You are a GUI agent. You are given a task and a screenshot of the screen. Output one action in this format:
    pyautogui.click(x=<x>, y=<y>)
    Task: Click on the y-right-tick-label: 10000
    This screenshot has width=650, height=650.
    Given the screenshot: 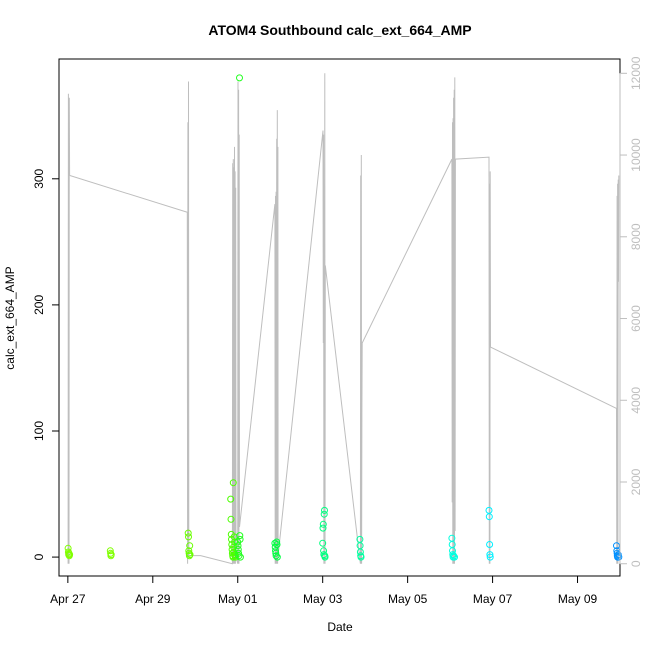 What is the action you would take?
    pyautogui.click(x=636, y=155)
    